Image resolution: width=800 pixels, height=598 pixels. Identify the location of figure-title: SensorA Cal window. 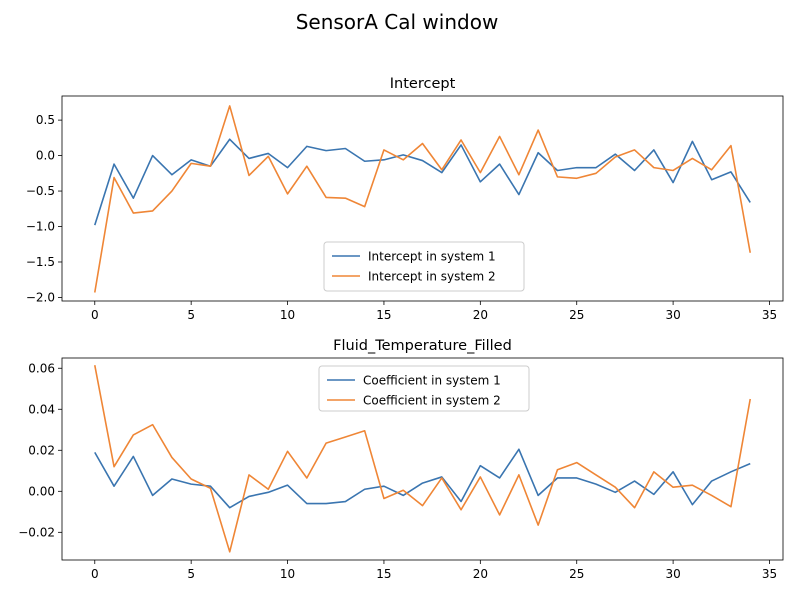
(397, 22).